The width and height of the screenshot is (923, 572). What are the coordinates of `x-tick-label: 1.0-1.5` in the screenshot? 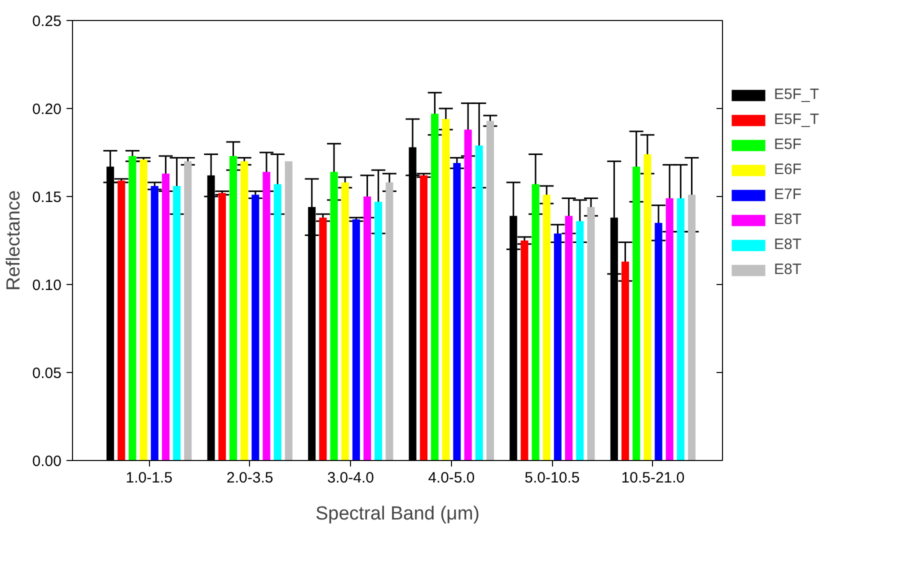 It's located at (149, 478).